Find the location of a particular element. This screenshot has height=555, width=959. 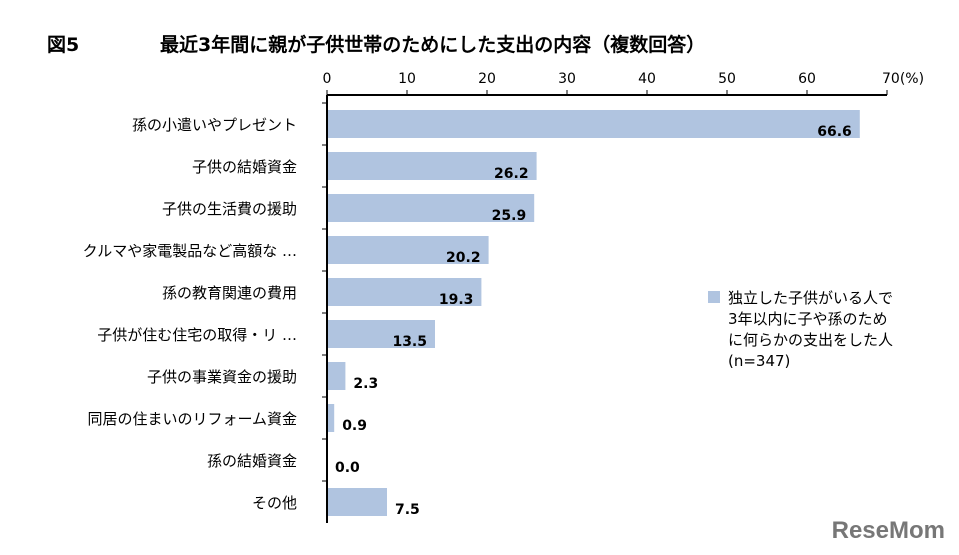

category-label: 子供の生活費の援助 is located at coordinates (229, 209).